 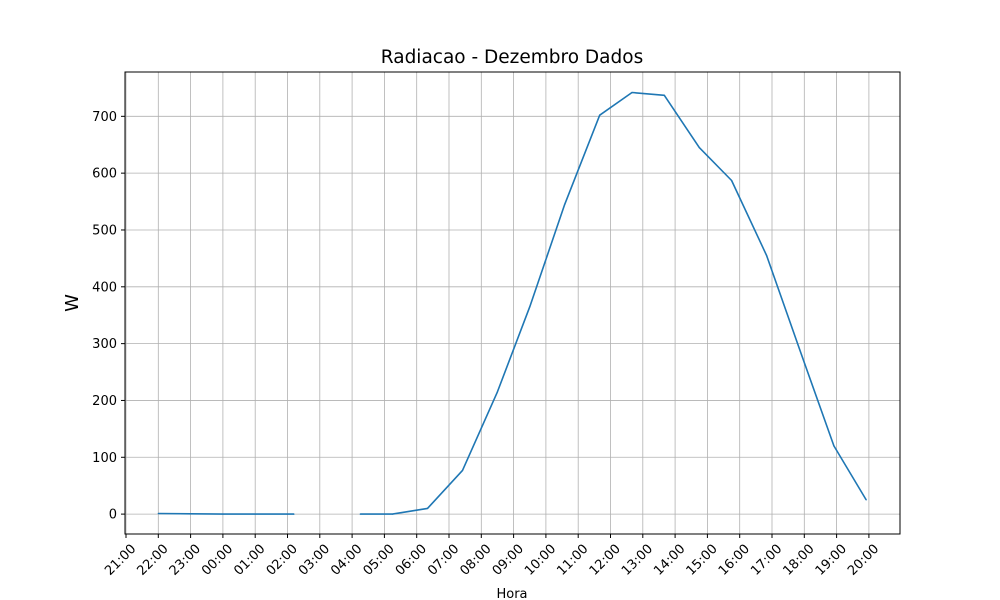 What do you see at coordinates (540, 560) in the screenshot?
I see `x-tick-label: 10:00` at bounding box center [540, 560].